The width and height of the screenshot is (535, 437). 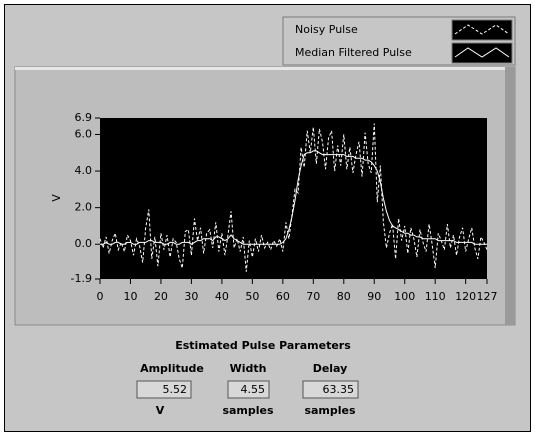 What do you see at coordinates (510, 196) in the screenshot?
I see `frame-shadow` at bounding box center [510, 196].